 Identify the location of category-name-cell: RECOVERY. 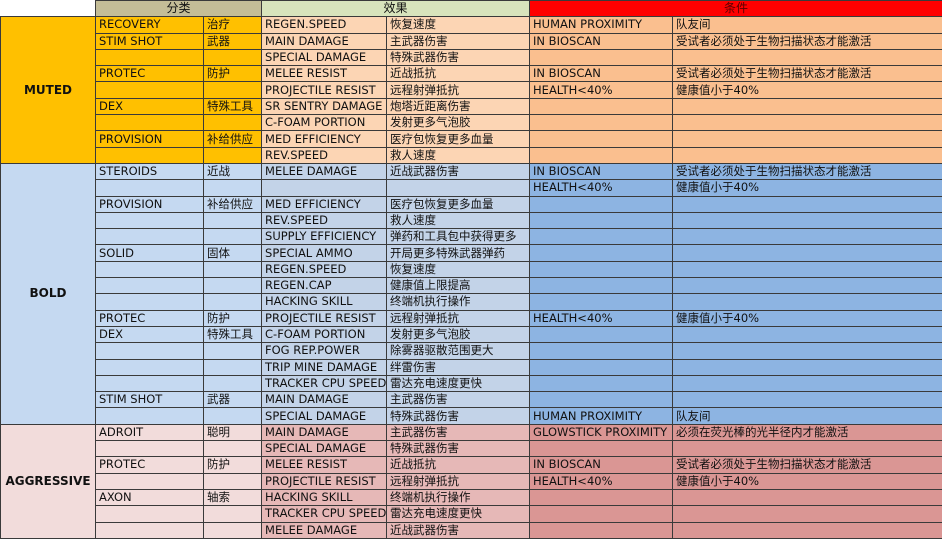
(150, 25).